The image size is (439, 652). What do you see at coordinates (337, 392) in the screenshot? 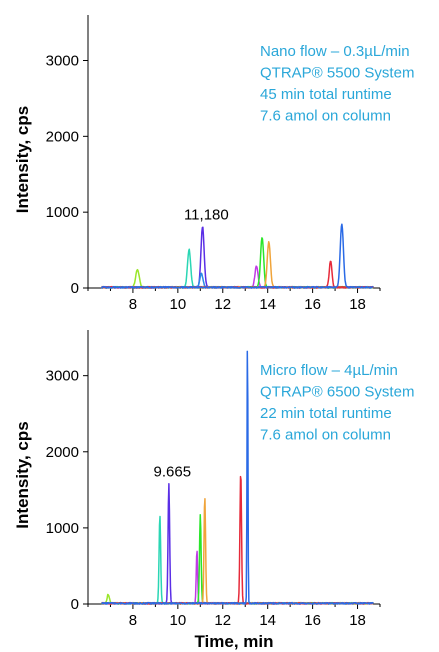
I see `annotation-line-2: QTRAP® 6500 System` at bounding box center [337, 392].